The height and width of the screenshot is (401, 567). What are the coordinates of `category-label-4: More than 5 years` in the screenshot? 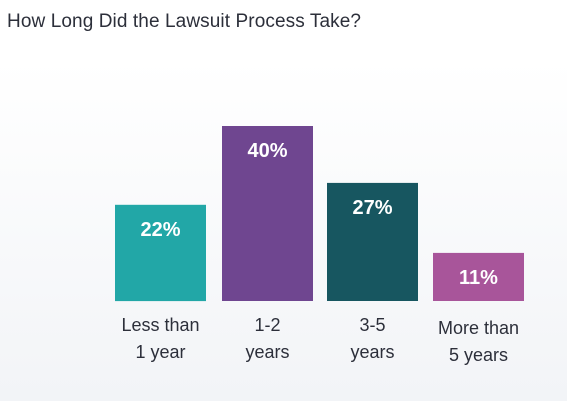 It's located at (478, 341).